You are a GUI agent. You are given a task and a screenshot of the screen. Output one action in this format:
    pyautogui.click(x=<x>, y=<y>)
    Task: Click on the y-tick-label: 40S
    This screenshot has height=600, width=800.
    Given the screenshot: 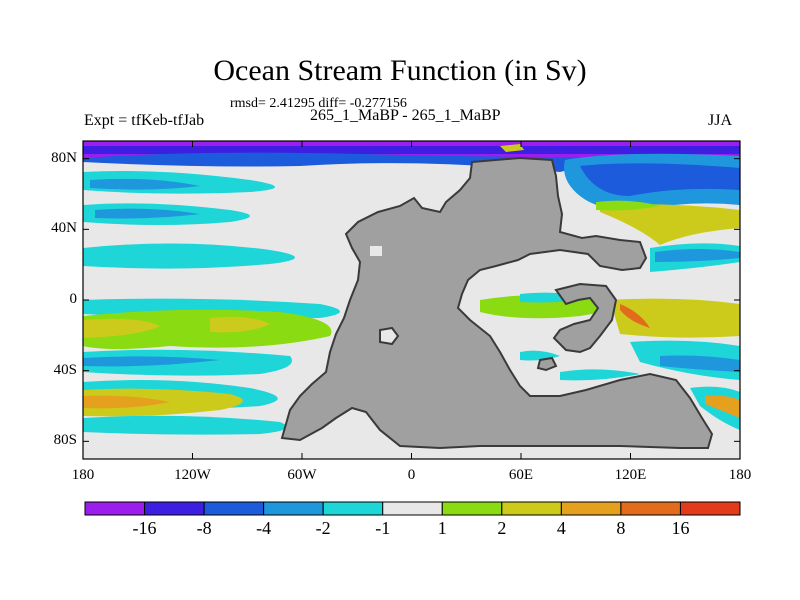 What is the action you would take?
    pyautogui.click(x=65, y=369)
    